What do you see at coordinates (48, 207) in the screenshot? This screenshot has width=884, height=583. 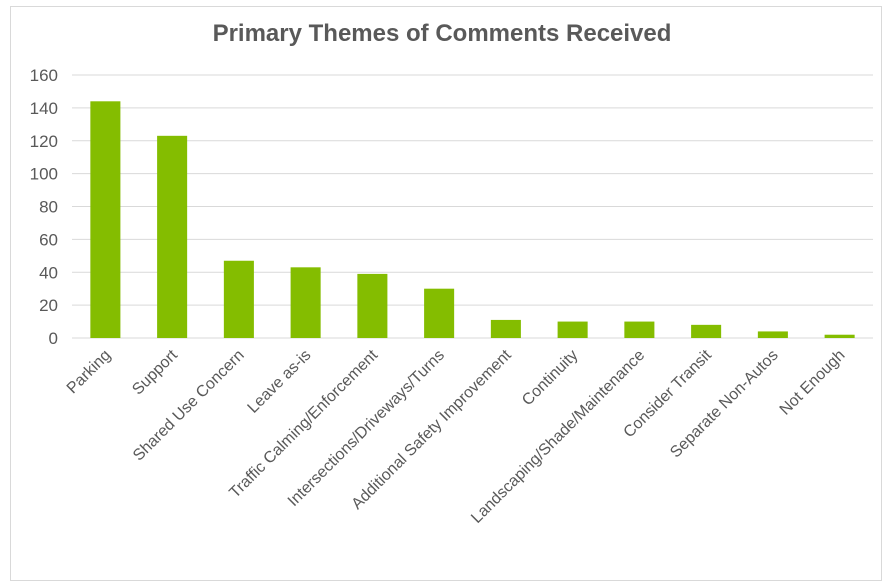 I see `y-tick-label: 80` at bounding box center [48, 207].